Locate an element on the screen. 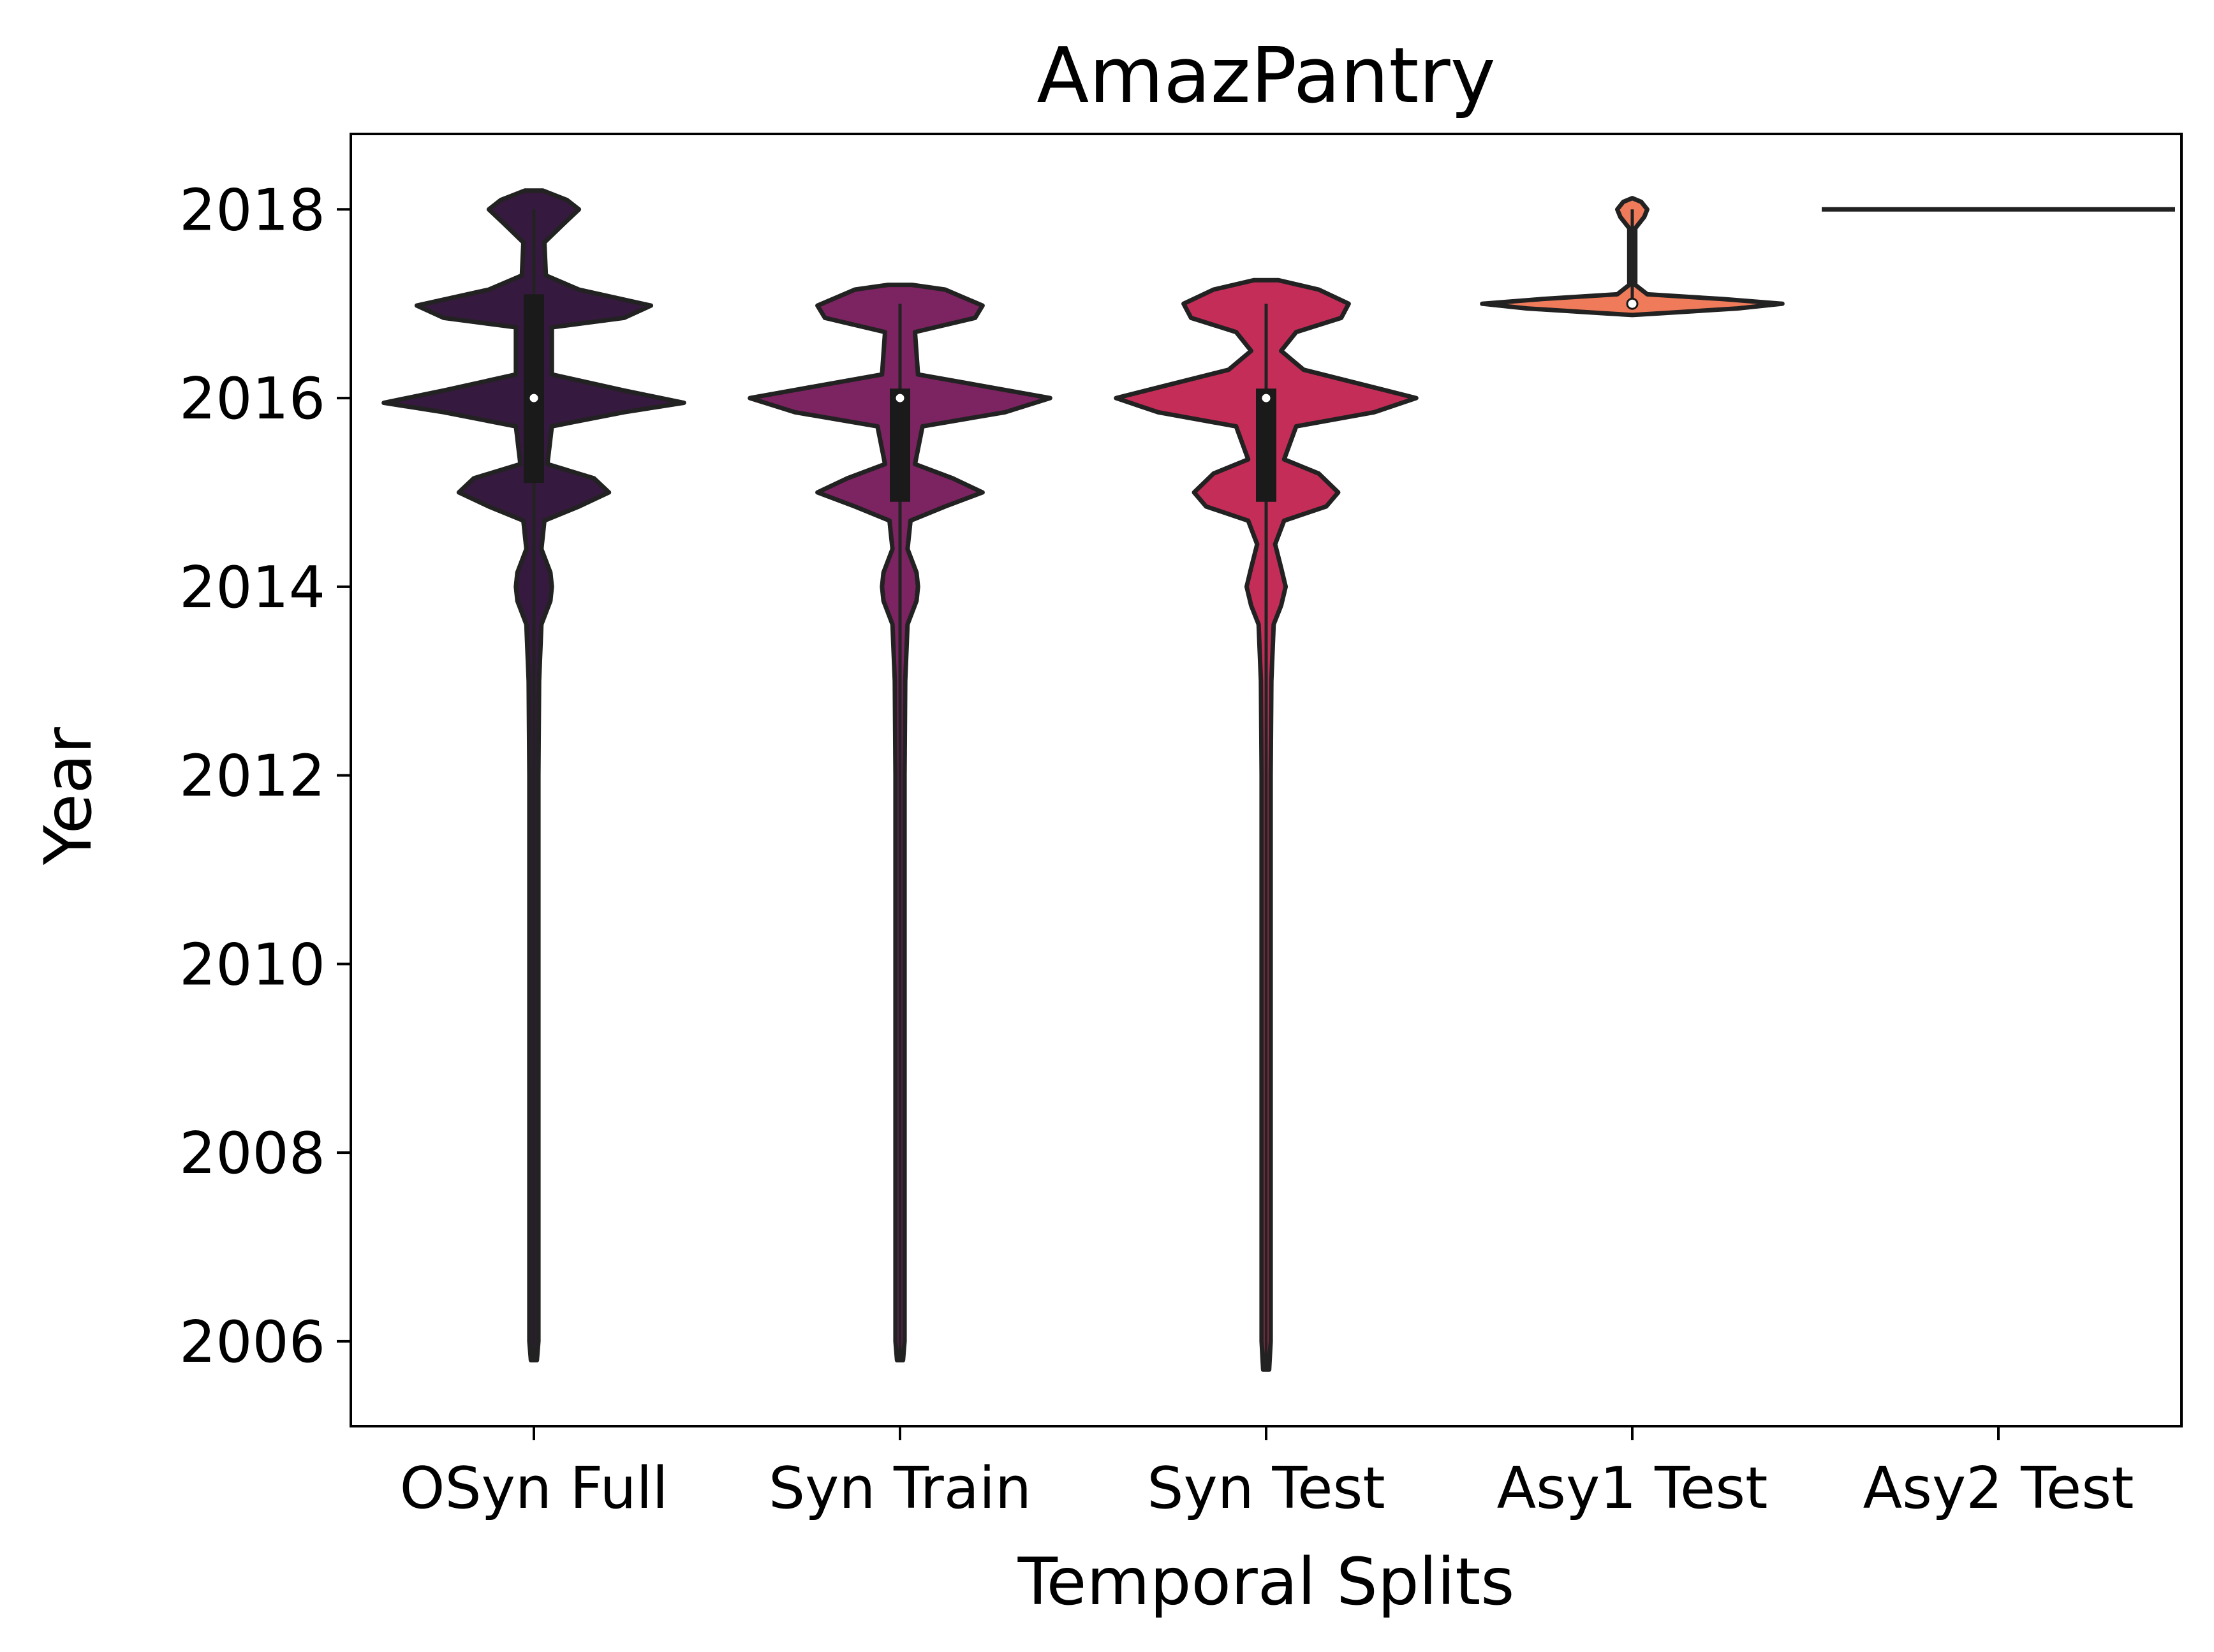 This screenshot has width=2214, height=1652. y-axis: 2006 2008 2010 2012 2014 2016 2018 is located at coordinates (265, 777).